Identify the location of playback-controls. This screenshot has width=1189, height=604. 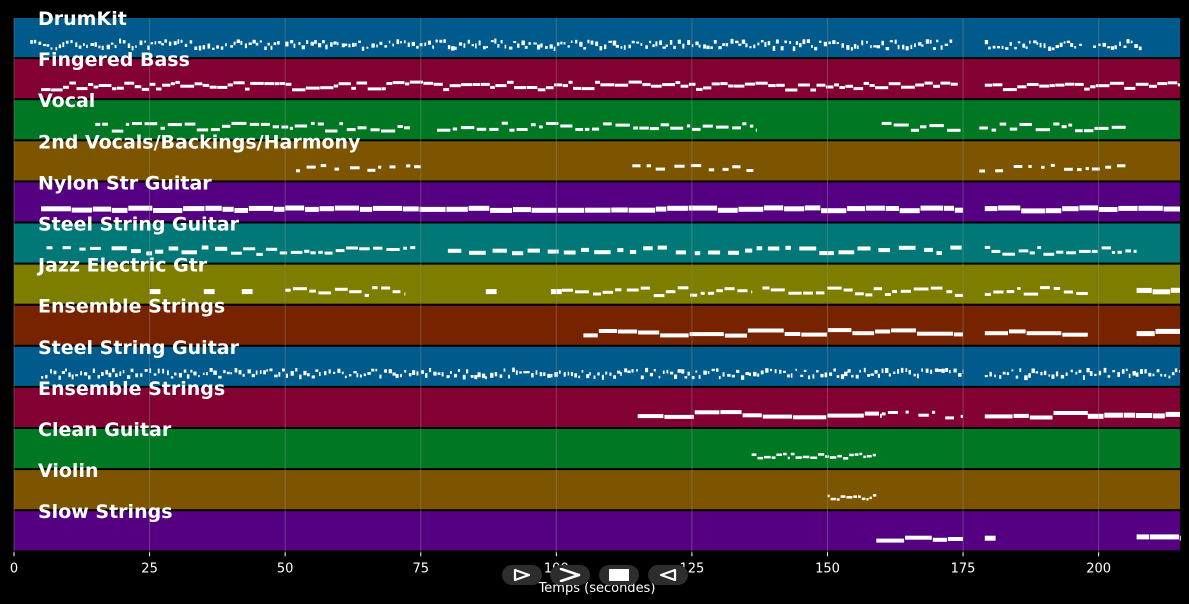
(597, 575).